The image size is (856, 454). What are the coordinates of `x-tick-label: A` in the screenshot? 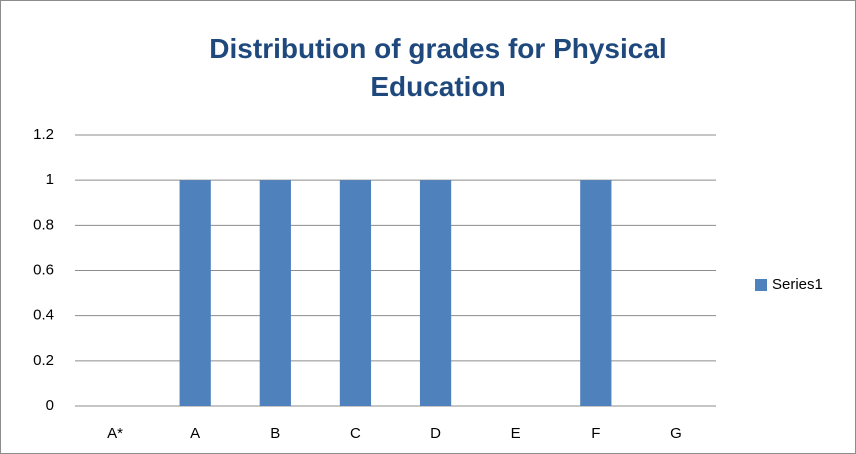 It's located at (195, 433).